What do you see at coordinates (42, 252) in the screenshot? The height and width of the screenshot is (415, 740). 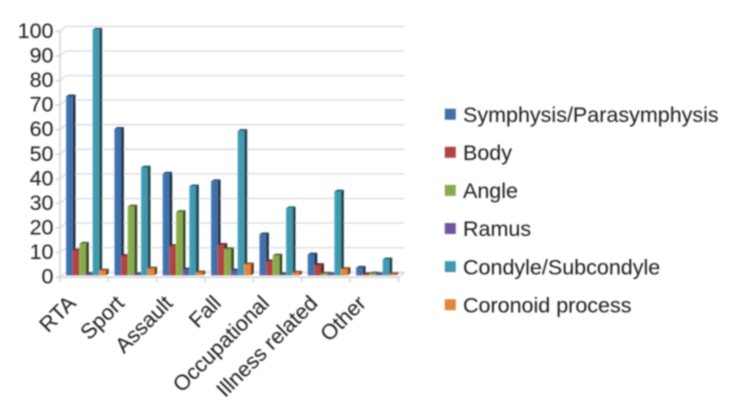 I see `svg-text: 10` at bounding box center [42, 252].